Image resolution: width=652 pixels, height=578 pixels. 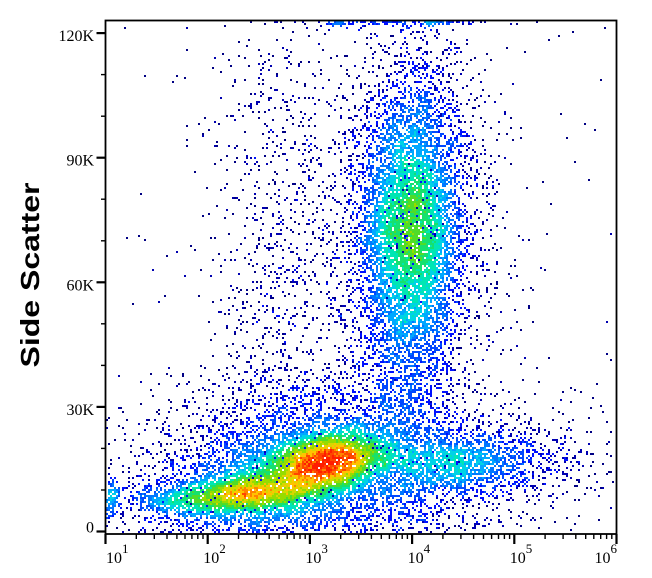 What do you see at coordinates (30, 275) in the screenshot?
I see `svg-text: Side Scatter` at bounding box center [30, 275].